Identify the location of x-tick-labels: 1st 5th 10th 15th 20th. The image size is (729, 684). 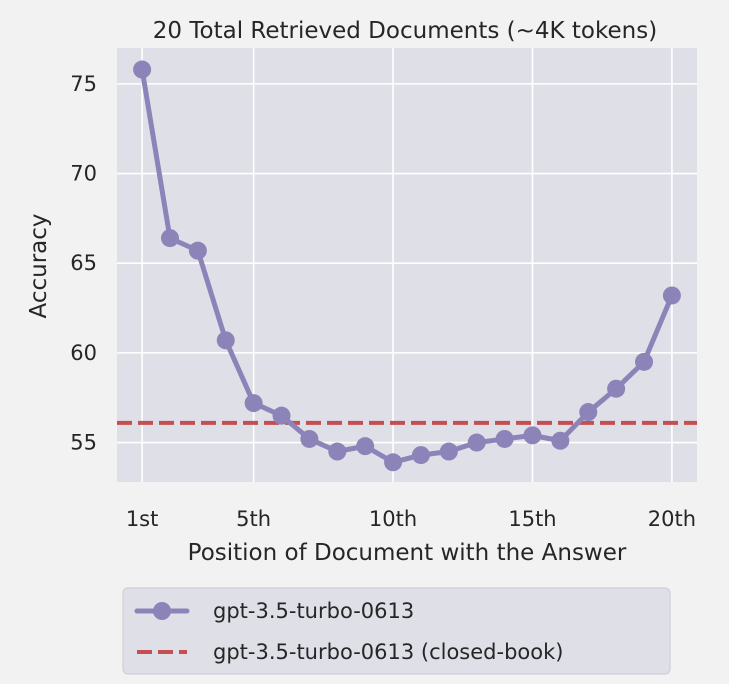
(411, 519).